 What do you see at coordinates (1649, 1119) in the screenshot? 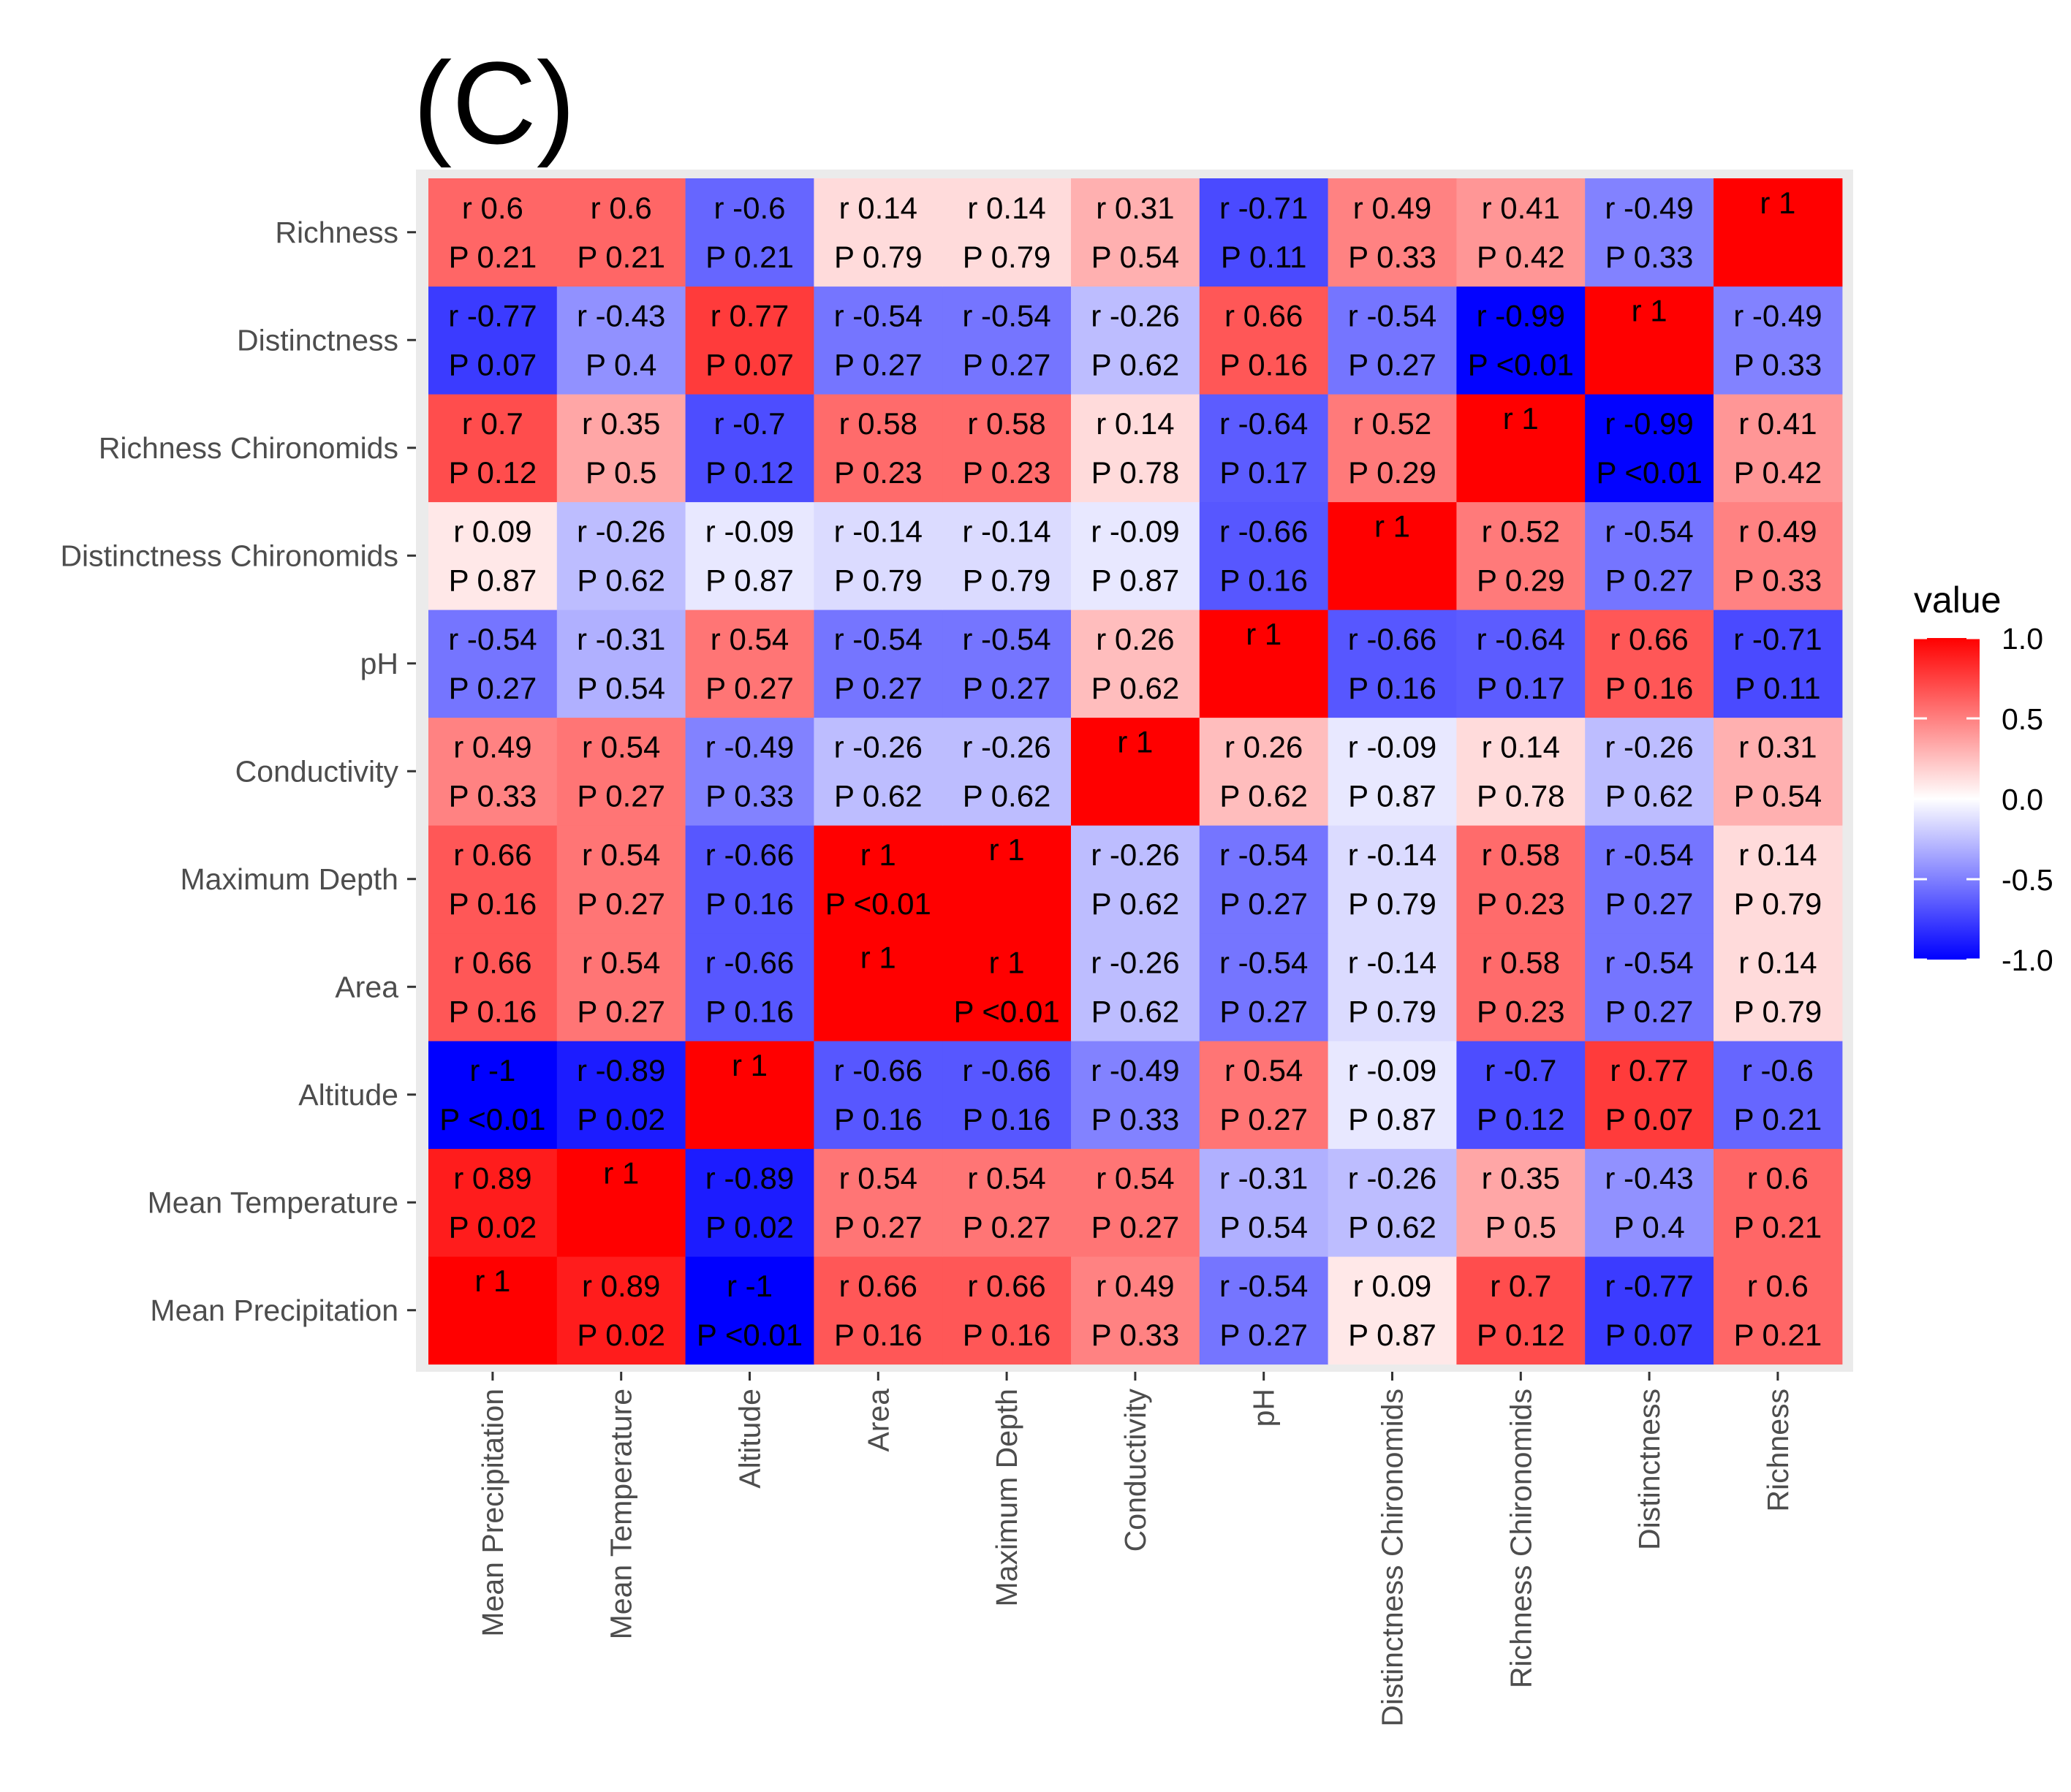
I see `cell-label: P 0.07` at bounding box center [1649, 1119].